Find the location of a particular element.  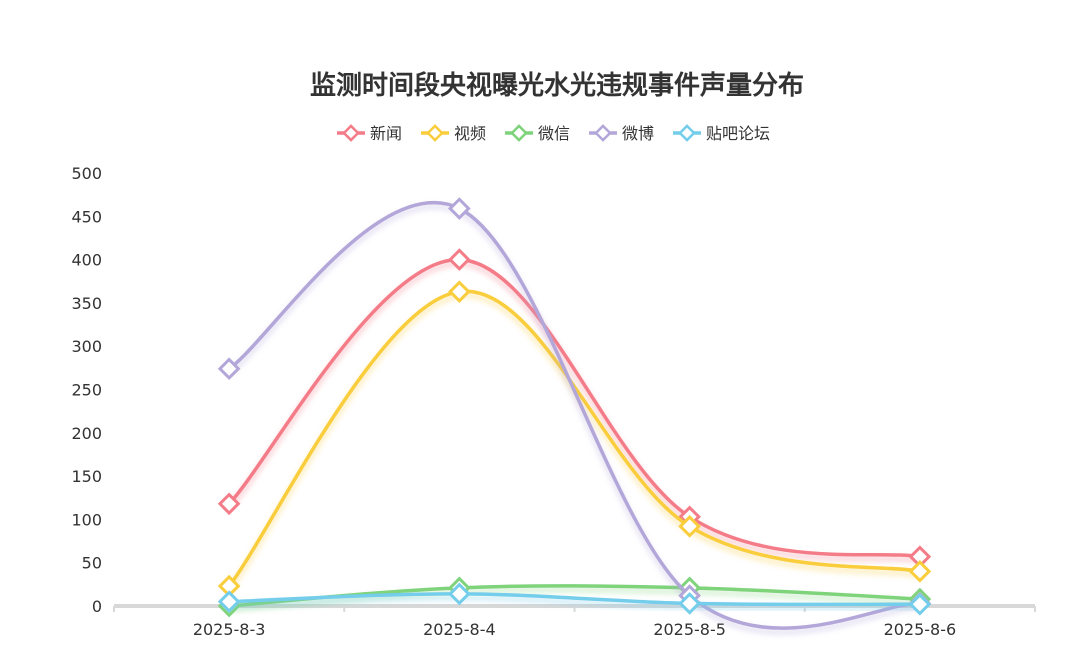

series-line is located at coordinates (574, 599).